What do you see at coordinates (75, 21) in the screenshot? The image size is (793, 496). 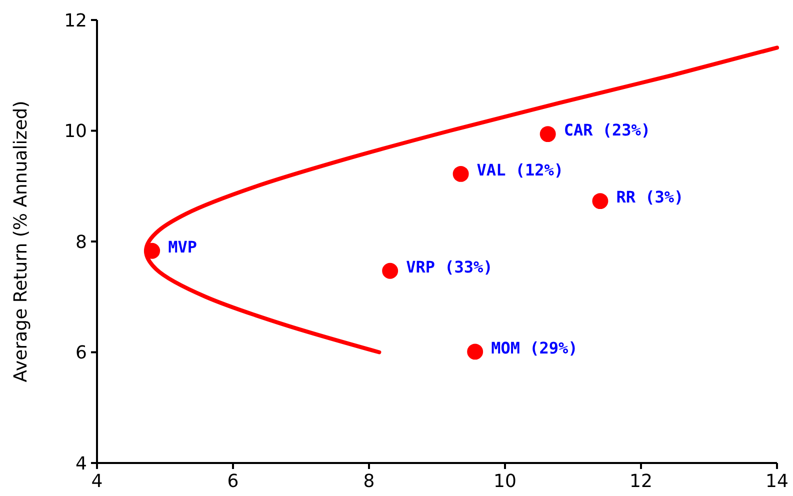 I see `y-tick-label: 12` at bounding box center [75, 21].